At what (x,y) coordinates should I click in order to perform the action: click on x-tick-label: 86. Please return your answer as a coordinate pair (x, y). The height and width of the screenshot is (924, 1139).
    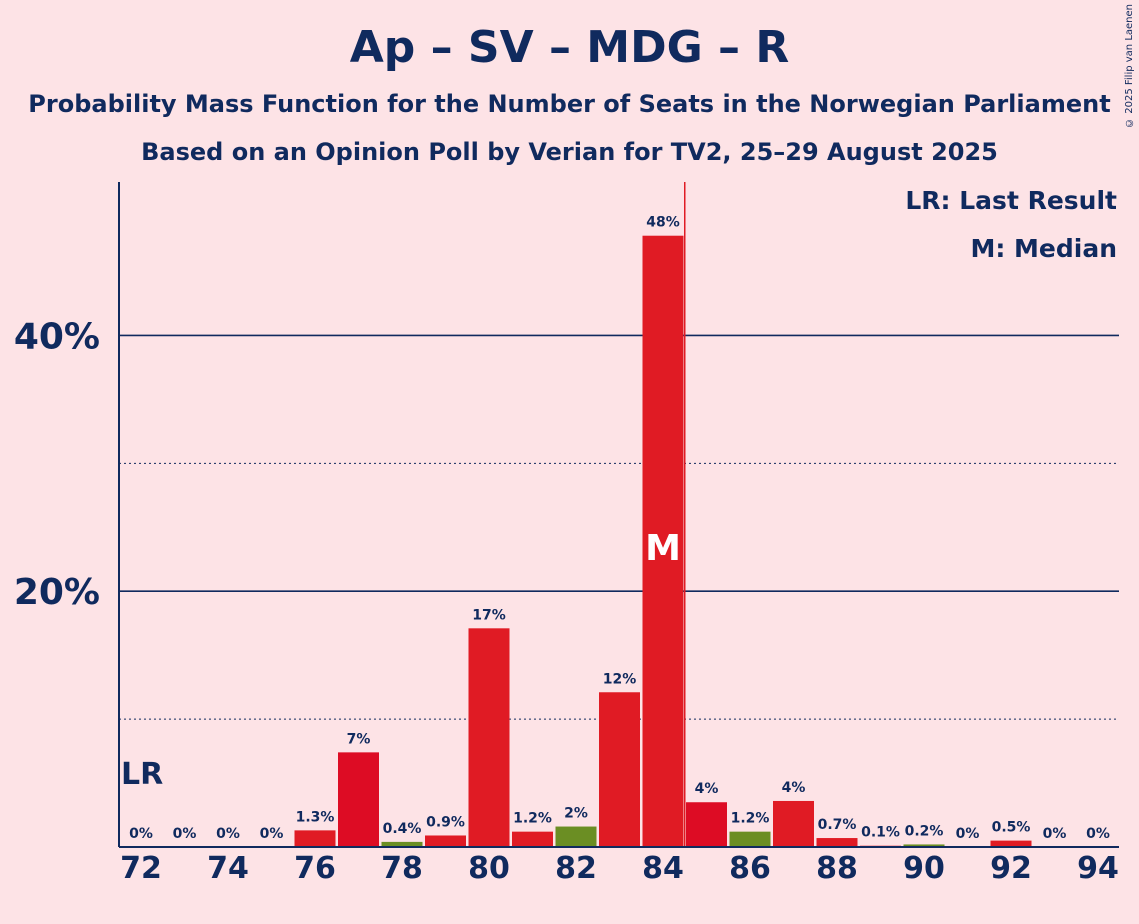
    Looking at the image, I should click on (750, 868).